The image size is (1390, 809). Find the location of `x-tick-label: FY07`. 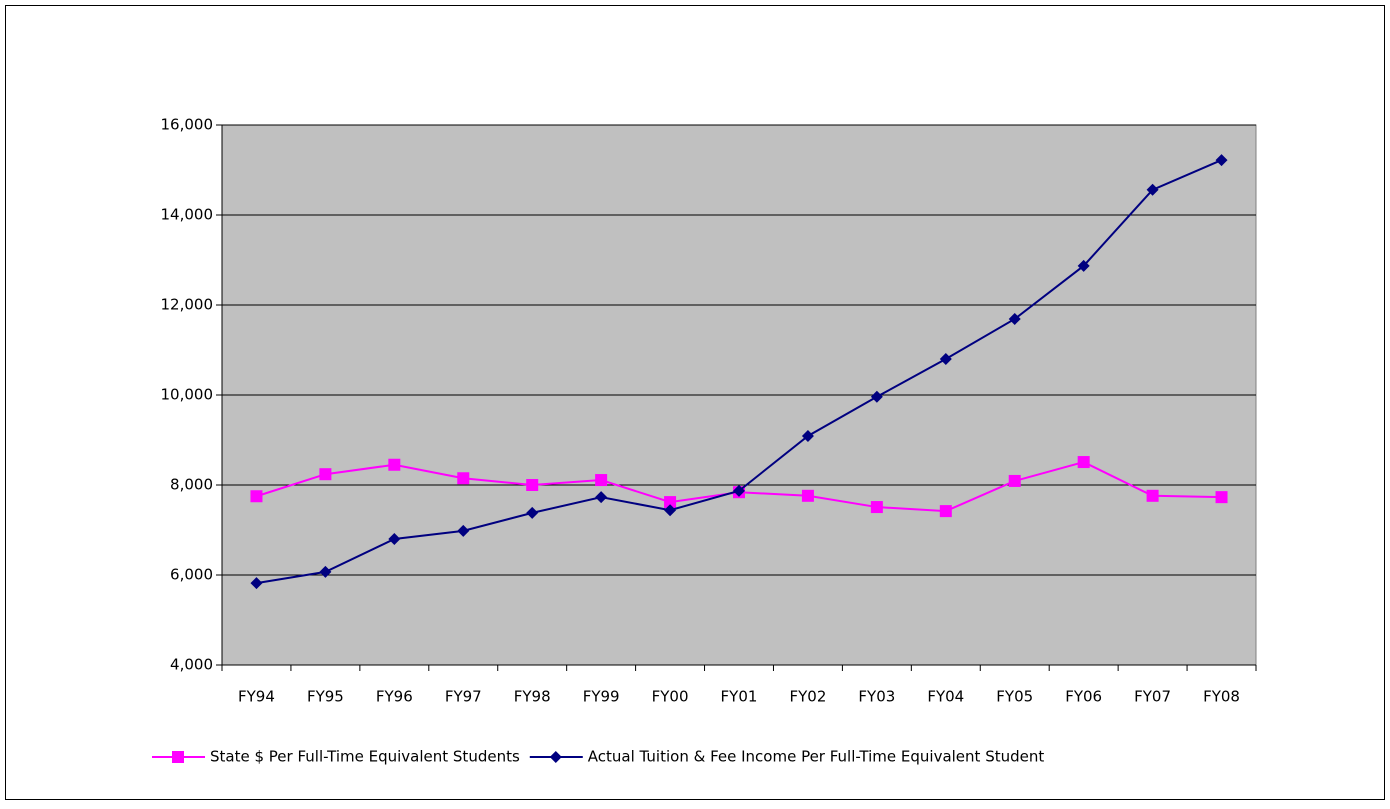

x-tick-label: FY07 is located at coordinates (1152, 697).